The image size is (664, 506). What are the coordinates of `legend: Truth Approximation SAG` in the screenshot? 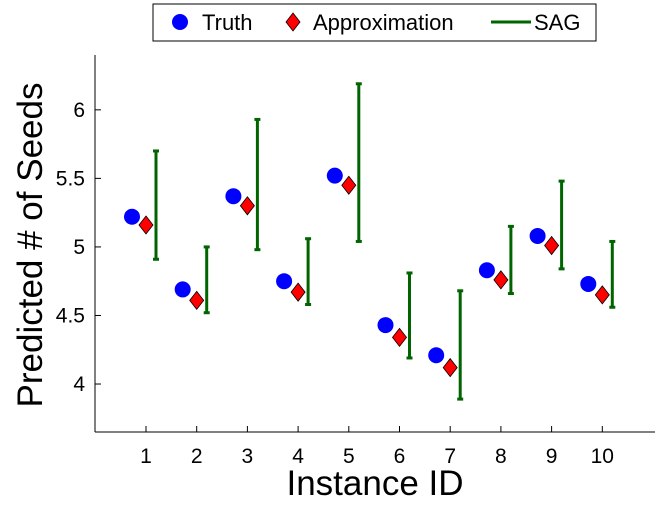 It's located at (374, 22).